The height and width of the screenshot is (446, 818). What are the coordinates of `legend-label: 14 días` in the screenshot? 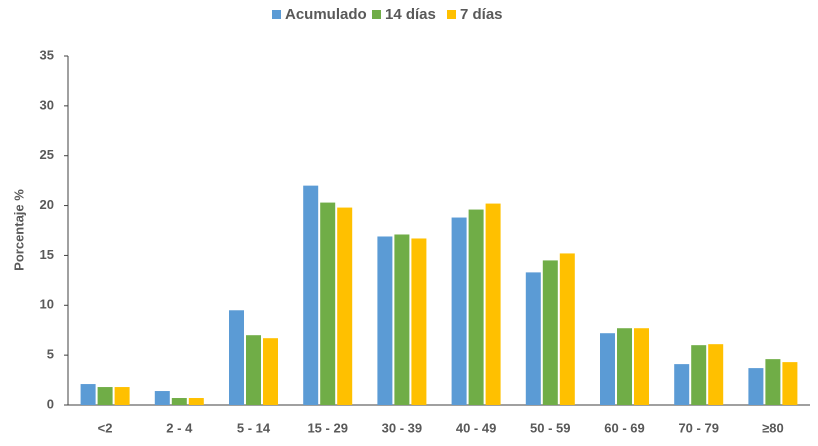 It's located at (410, 14).